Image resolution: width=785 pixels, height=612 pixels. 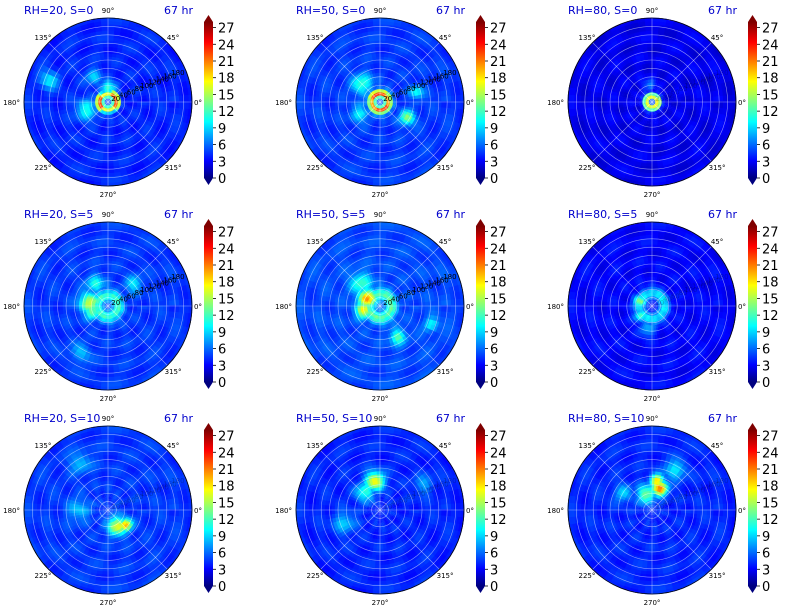 I want to click on colorbar-tick-label: 21, so click(x=226, y=62).